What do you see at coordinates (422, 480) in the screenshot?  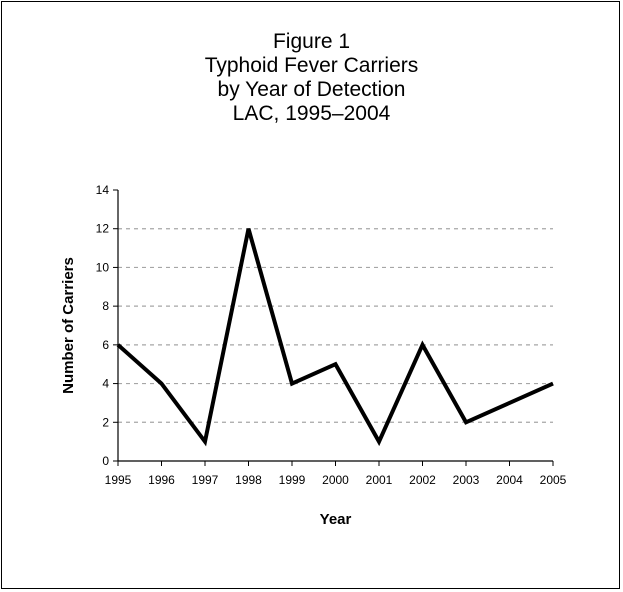 I see `x-tick-label: 2002` at bounding box center [422, 480].